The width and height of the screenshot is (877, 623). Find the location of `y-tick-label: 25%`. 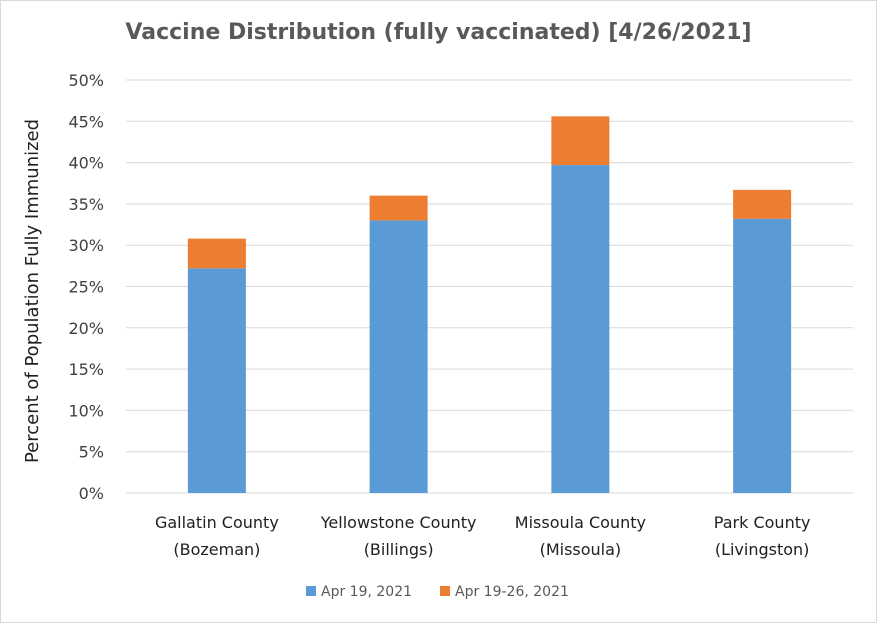

y-tick-label: 25% is located at coordinates (86, 287).